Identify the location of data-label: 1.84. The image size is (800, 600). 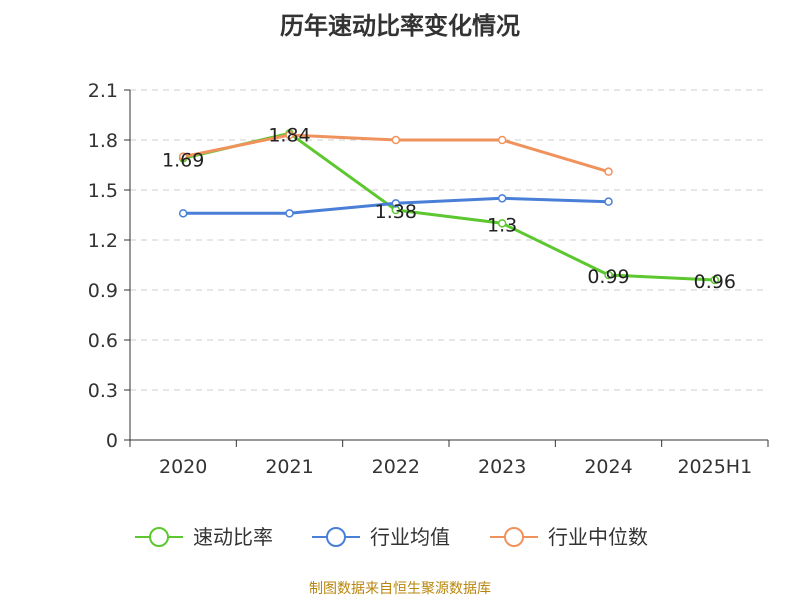
(289, 135).